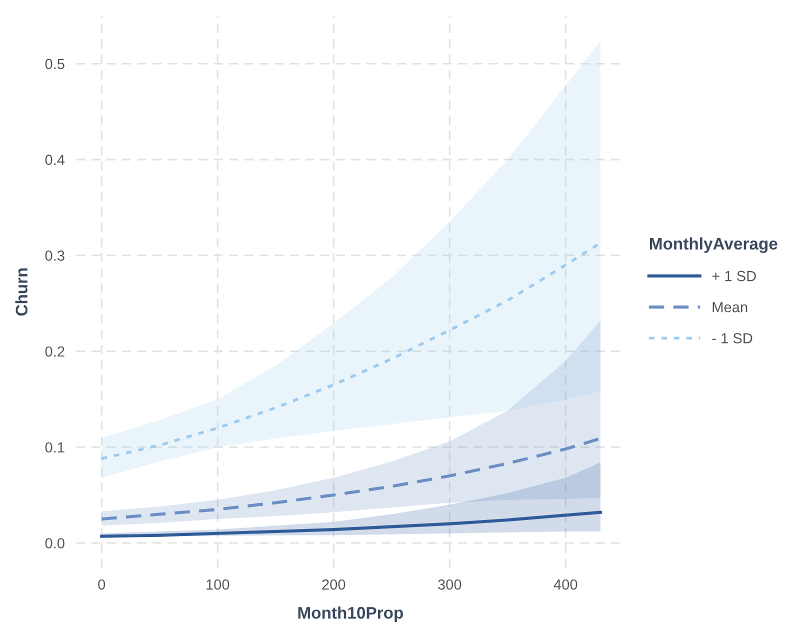 Image resolution: width=801 pixels, height=631 pixels. What do you see at coordinates (734, 276) in the screenshot?
I see `legend-label: + 1 SD` at bounding box center [734, 276].